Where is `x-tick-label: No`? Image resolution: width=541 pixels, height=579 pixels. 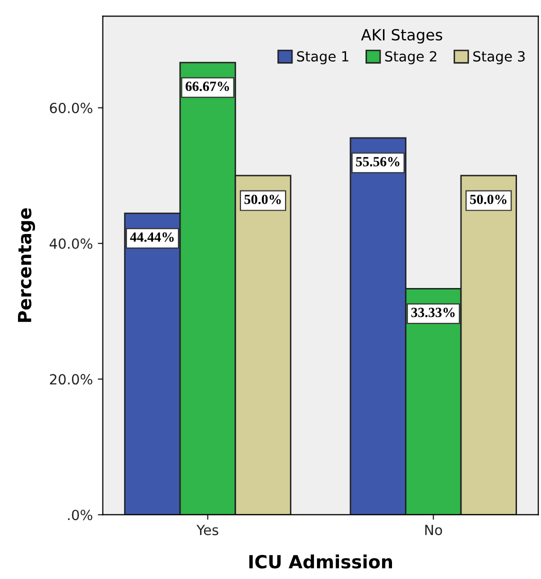
x-tick-label: No is located at coordinates (433, 530).